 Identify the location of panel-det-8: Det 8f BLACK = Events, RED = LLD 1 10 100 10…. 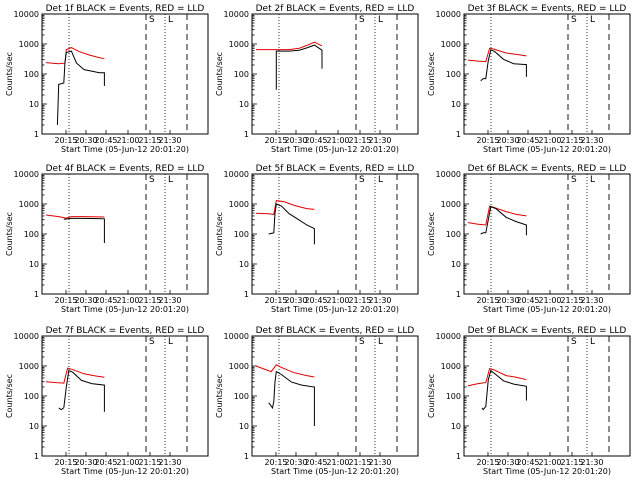
(317, 401).